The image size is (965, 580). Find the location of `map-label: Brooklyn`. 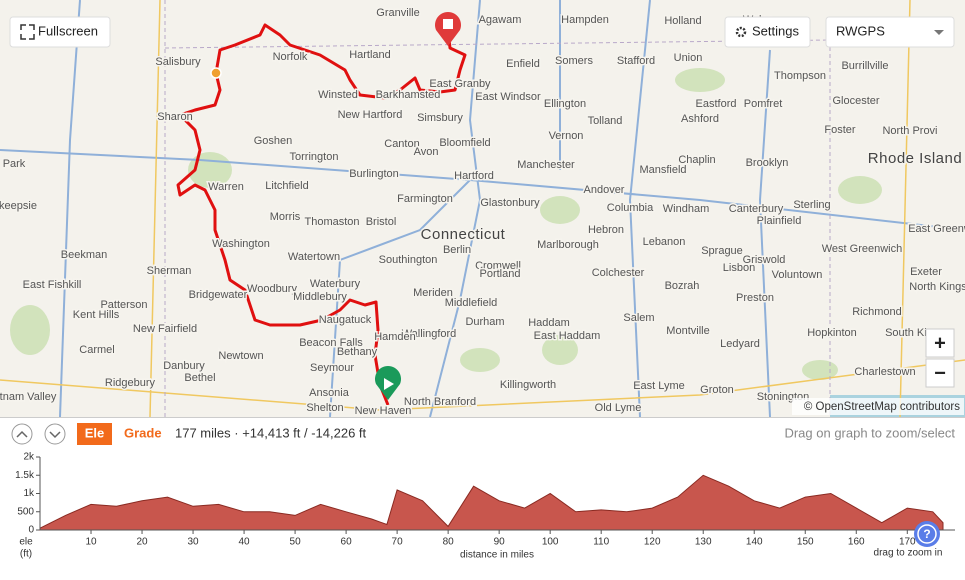

map-label: Brooklyn is located at coordinates (767, 163).